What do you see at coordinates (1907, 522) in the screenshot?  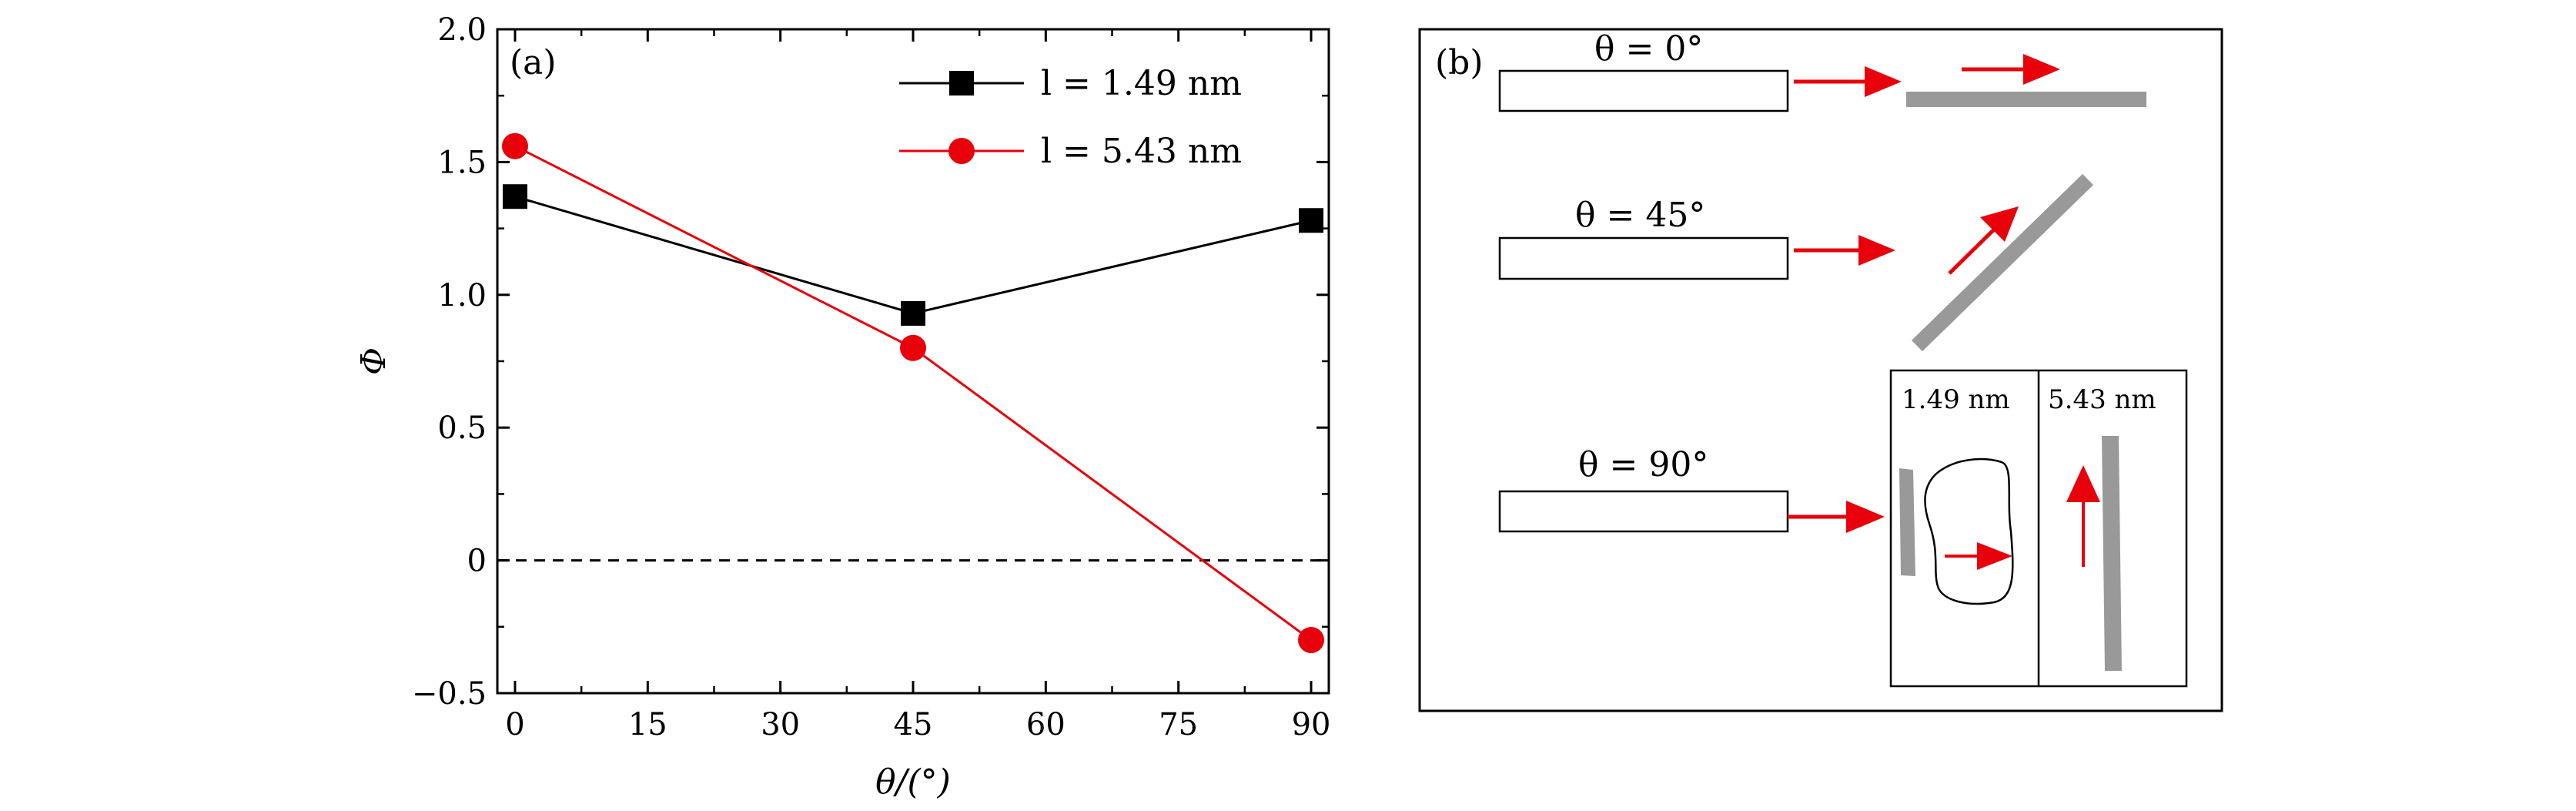 I see `rod-90-small` at bounding box center [1907, 522].